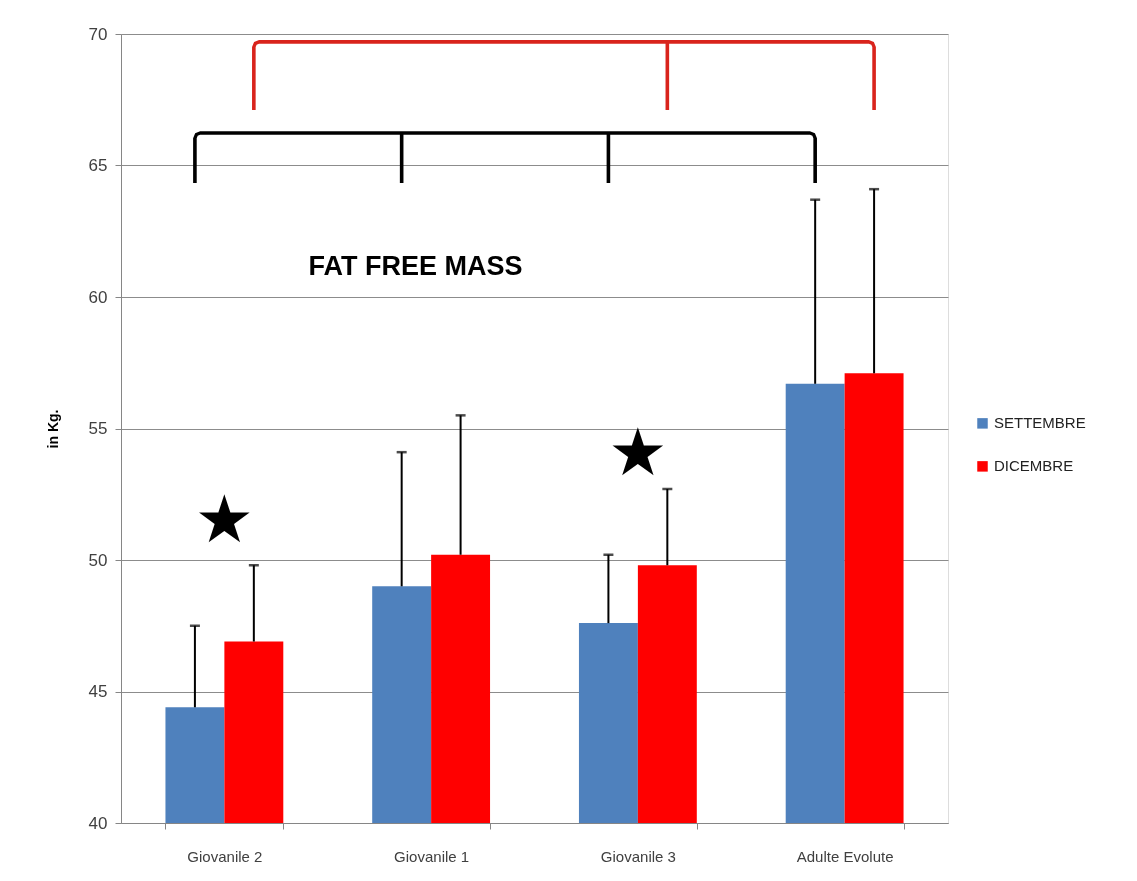 This screenshot has height=881, width=1137. What do you see at coordinates (98, 165) in the screenshot?
I see `y-tick-label: 65` at bounding box center [98, 165].